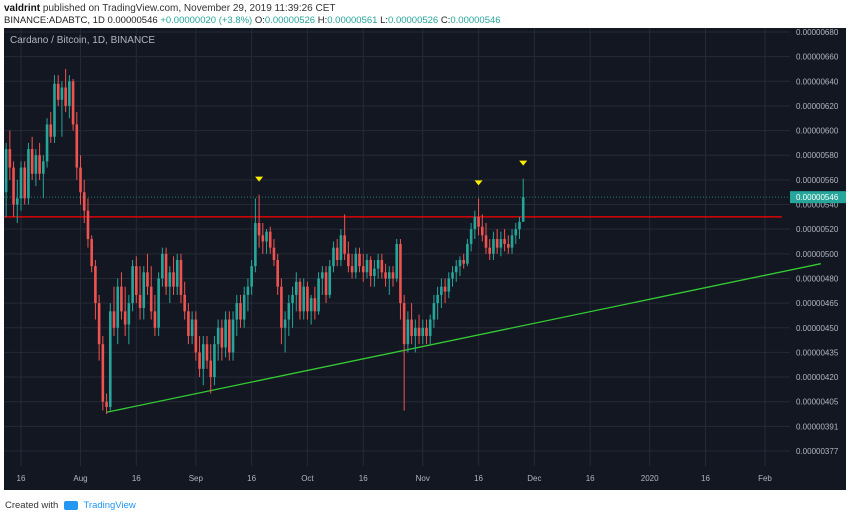 The image size is (850, 516). Describe the element at coordinates (423, 478) in the screenshot. I see `time-tick-label: Nov` at that location.